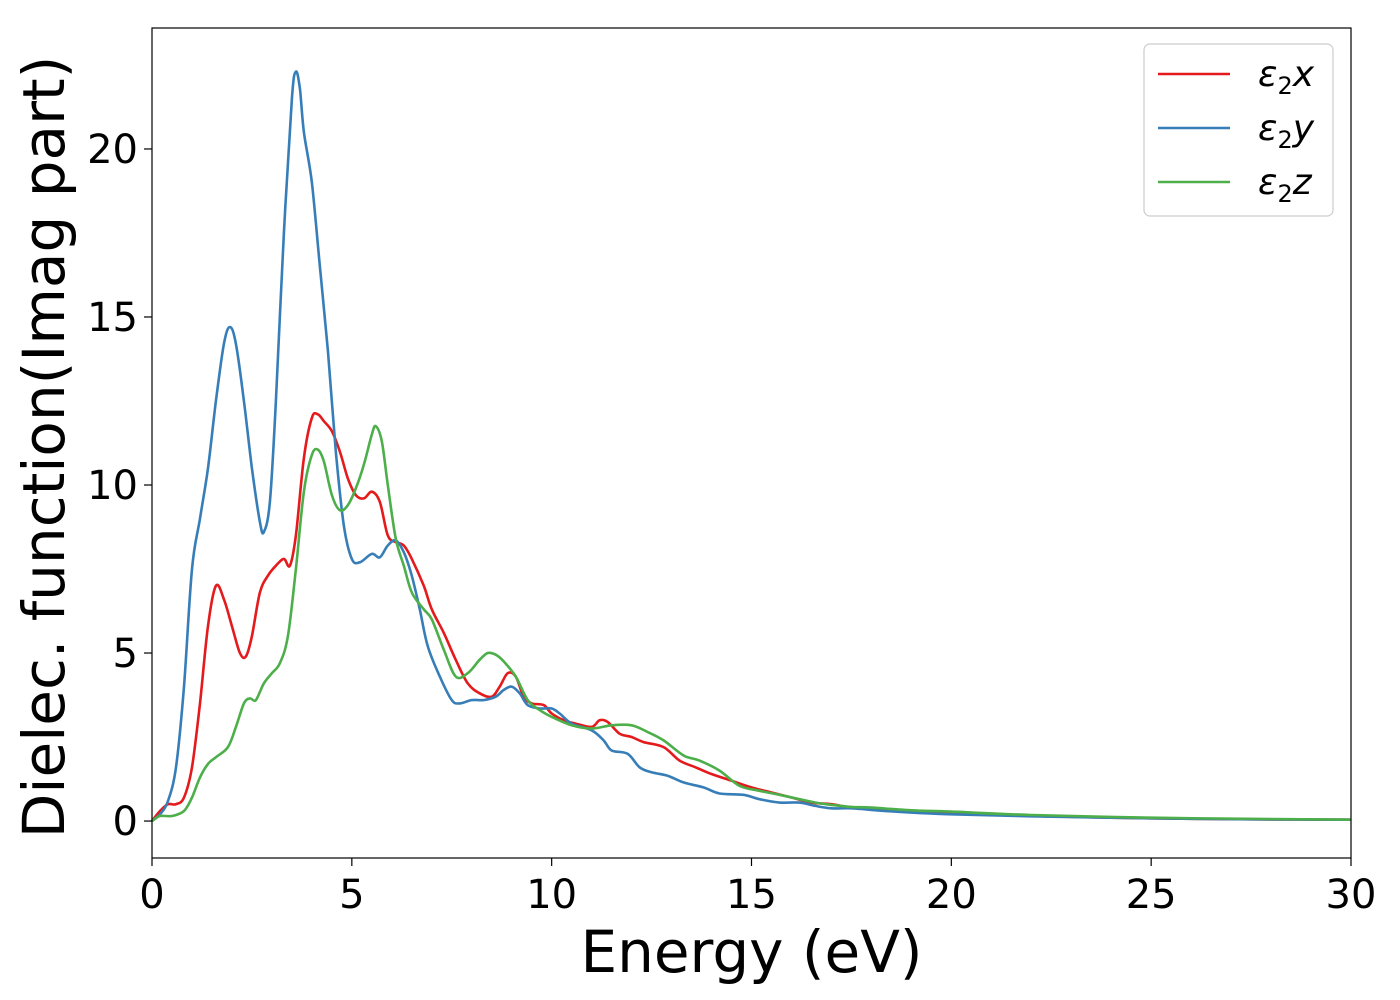  I want to click on x-tick-label: 30, so click(1351, 895).